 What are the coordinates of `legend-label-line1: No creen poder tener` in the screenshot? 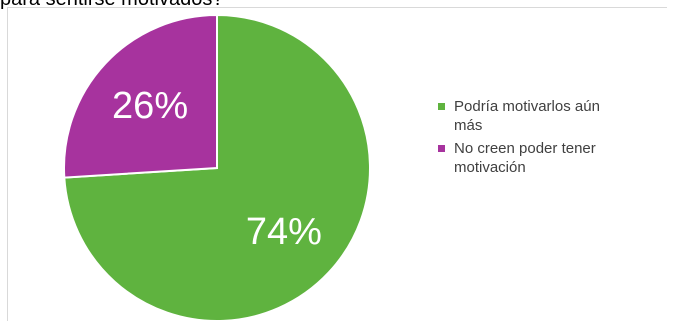 It's located at (525, 148).